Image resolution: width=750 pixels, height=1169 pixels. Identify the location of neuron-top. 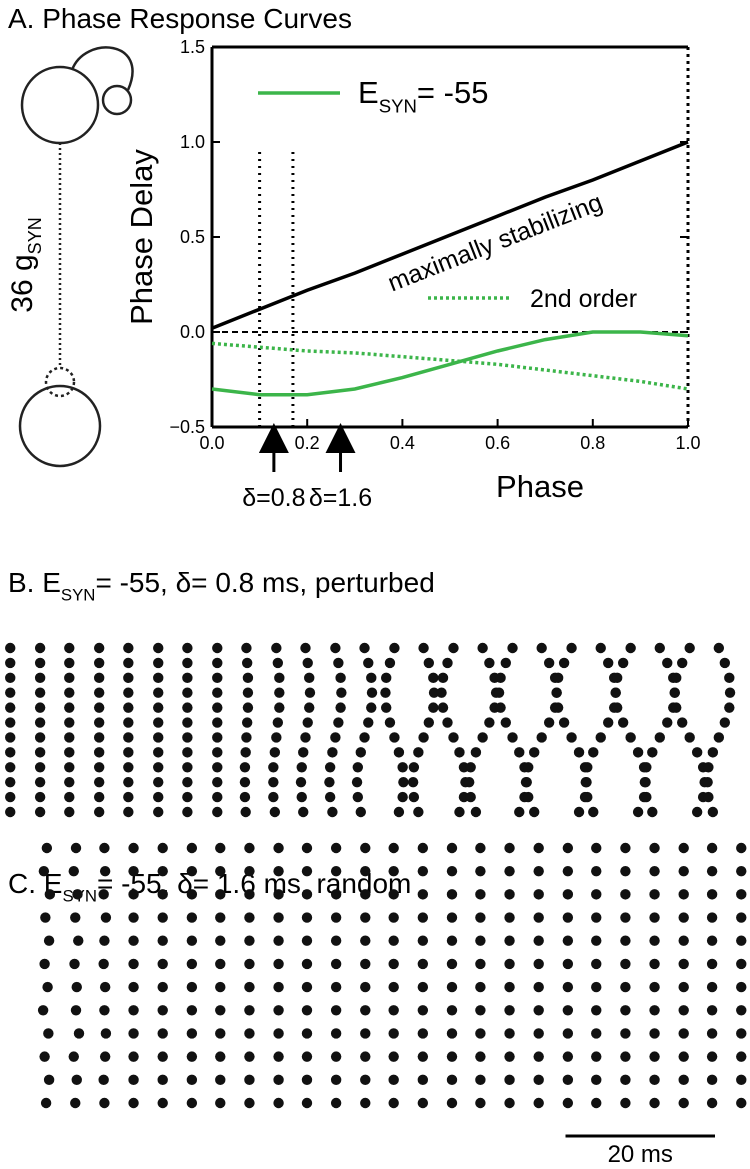
(60, 105).